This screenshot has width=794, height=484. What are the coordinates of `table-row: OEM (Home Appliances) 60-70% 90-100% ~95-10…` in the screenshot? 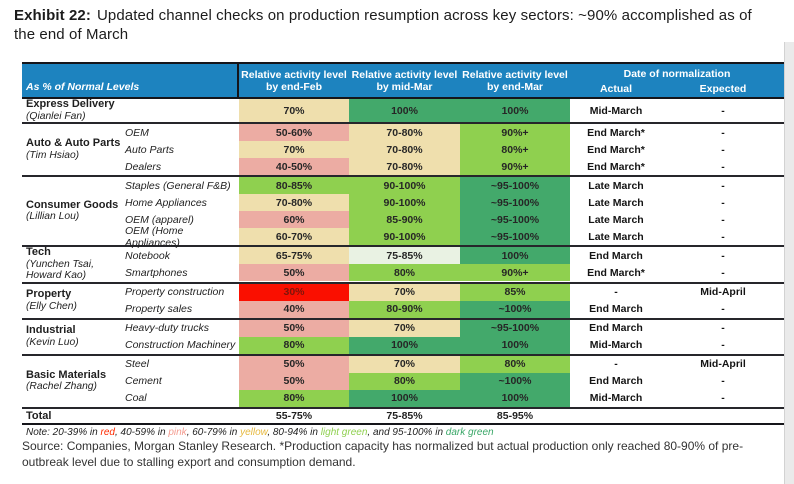 It's located at (452, 237).